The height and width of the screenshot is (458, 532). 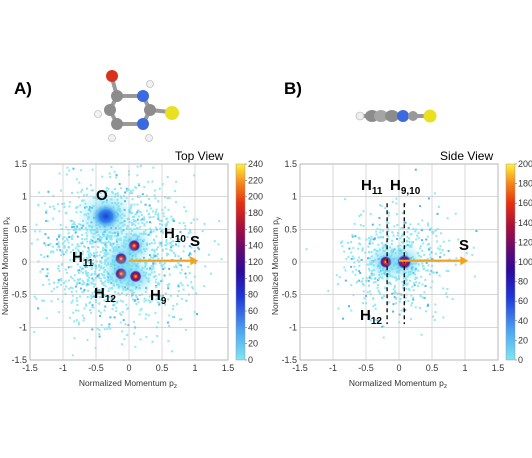 I want to click on colorbar-tick-label: 200, so click(x=255, y=197).